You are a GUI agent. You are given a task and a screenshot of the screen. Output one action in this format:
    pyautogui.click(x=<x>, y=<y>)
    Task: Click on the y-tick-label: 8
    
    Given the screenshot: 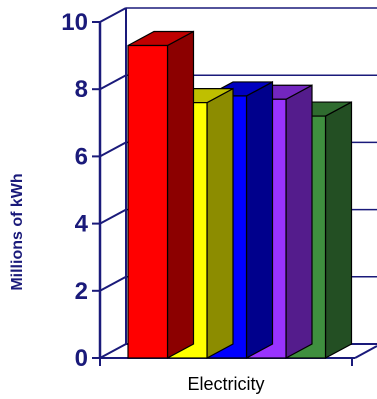 What is the action you would take?
    pyautogui.click(x=81, y=89)
    